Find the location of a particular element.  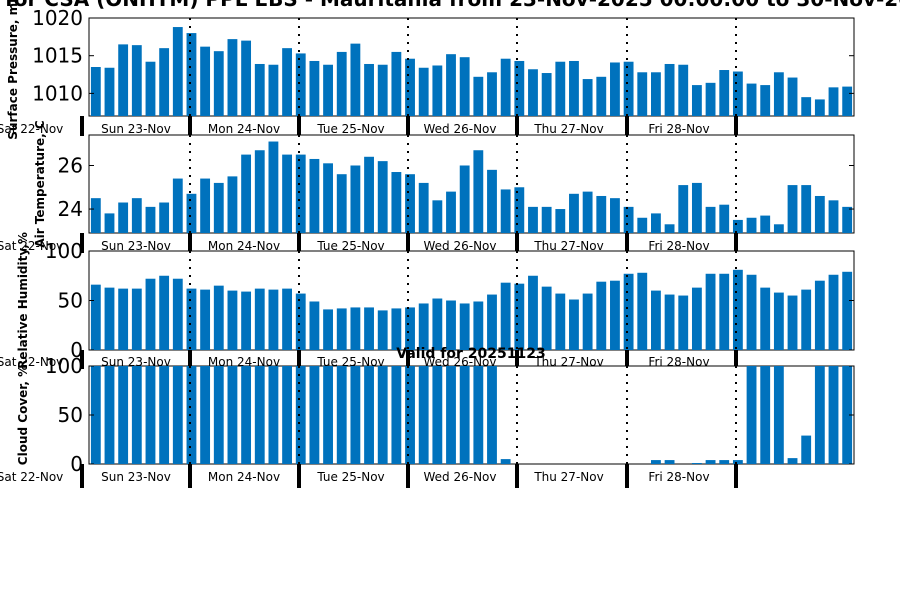

cloud-y-tick-label: 0 is located at coordinates (76, 464).